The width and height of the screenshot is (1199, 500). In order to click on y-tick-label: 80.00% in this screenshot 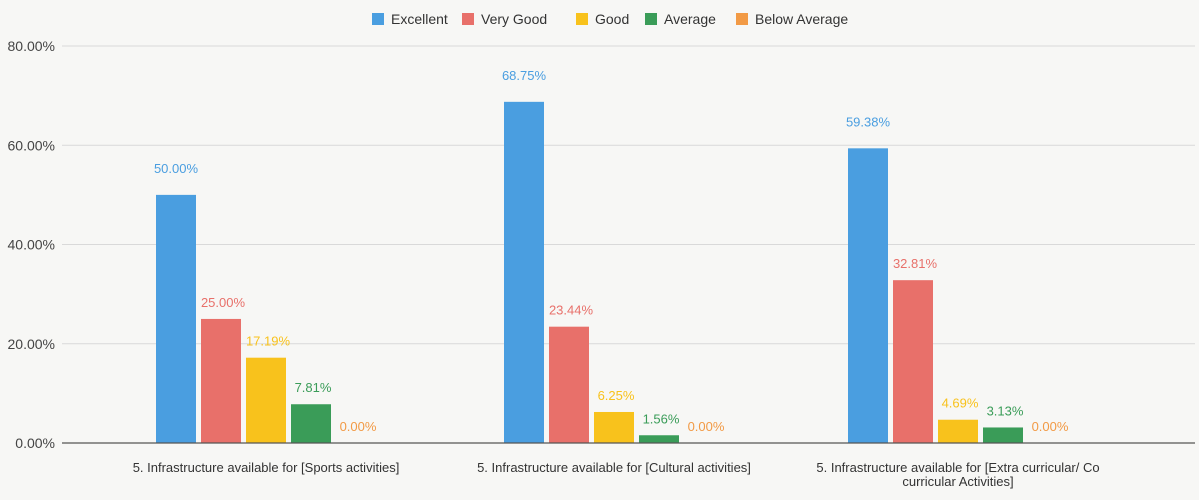, I will do `click(31, 46)`.